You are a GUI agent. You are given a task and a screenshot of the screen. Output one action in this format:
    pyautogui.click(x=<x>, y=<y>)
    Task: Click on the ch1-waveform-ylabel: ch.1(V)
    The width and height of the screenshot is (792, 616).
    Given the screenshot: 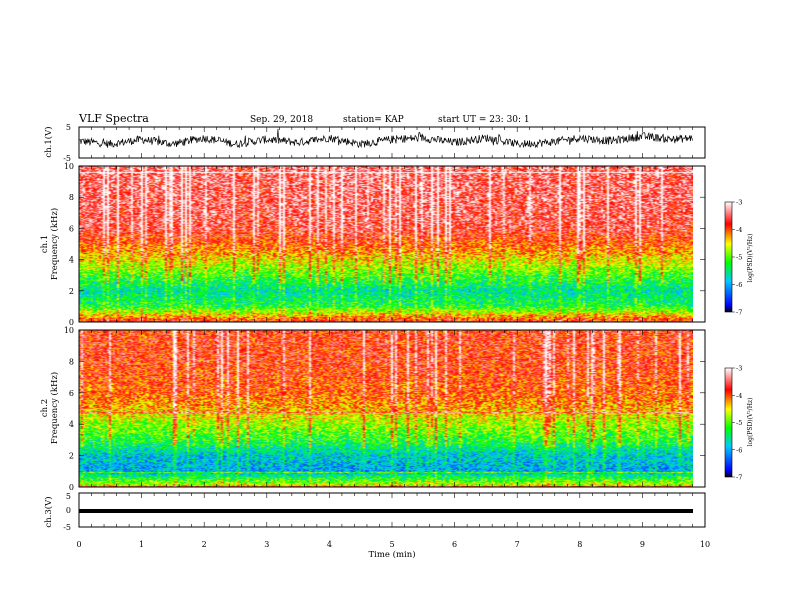 What is the action you would take?
    pyautogui.click(x=48, y=141)
    